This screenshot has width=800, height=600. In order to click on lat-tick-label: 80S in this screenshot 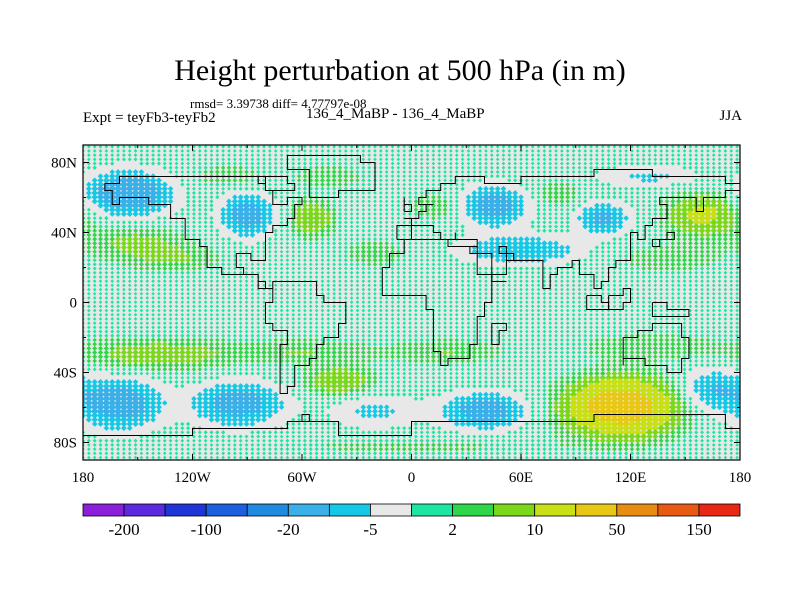, I will do `click(65, 444)`.